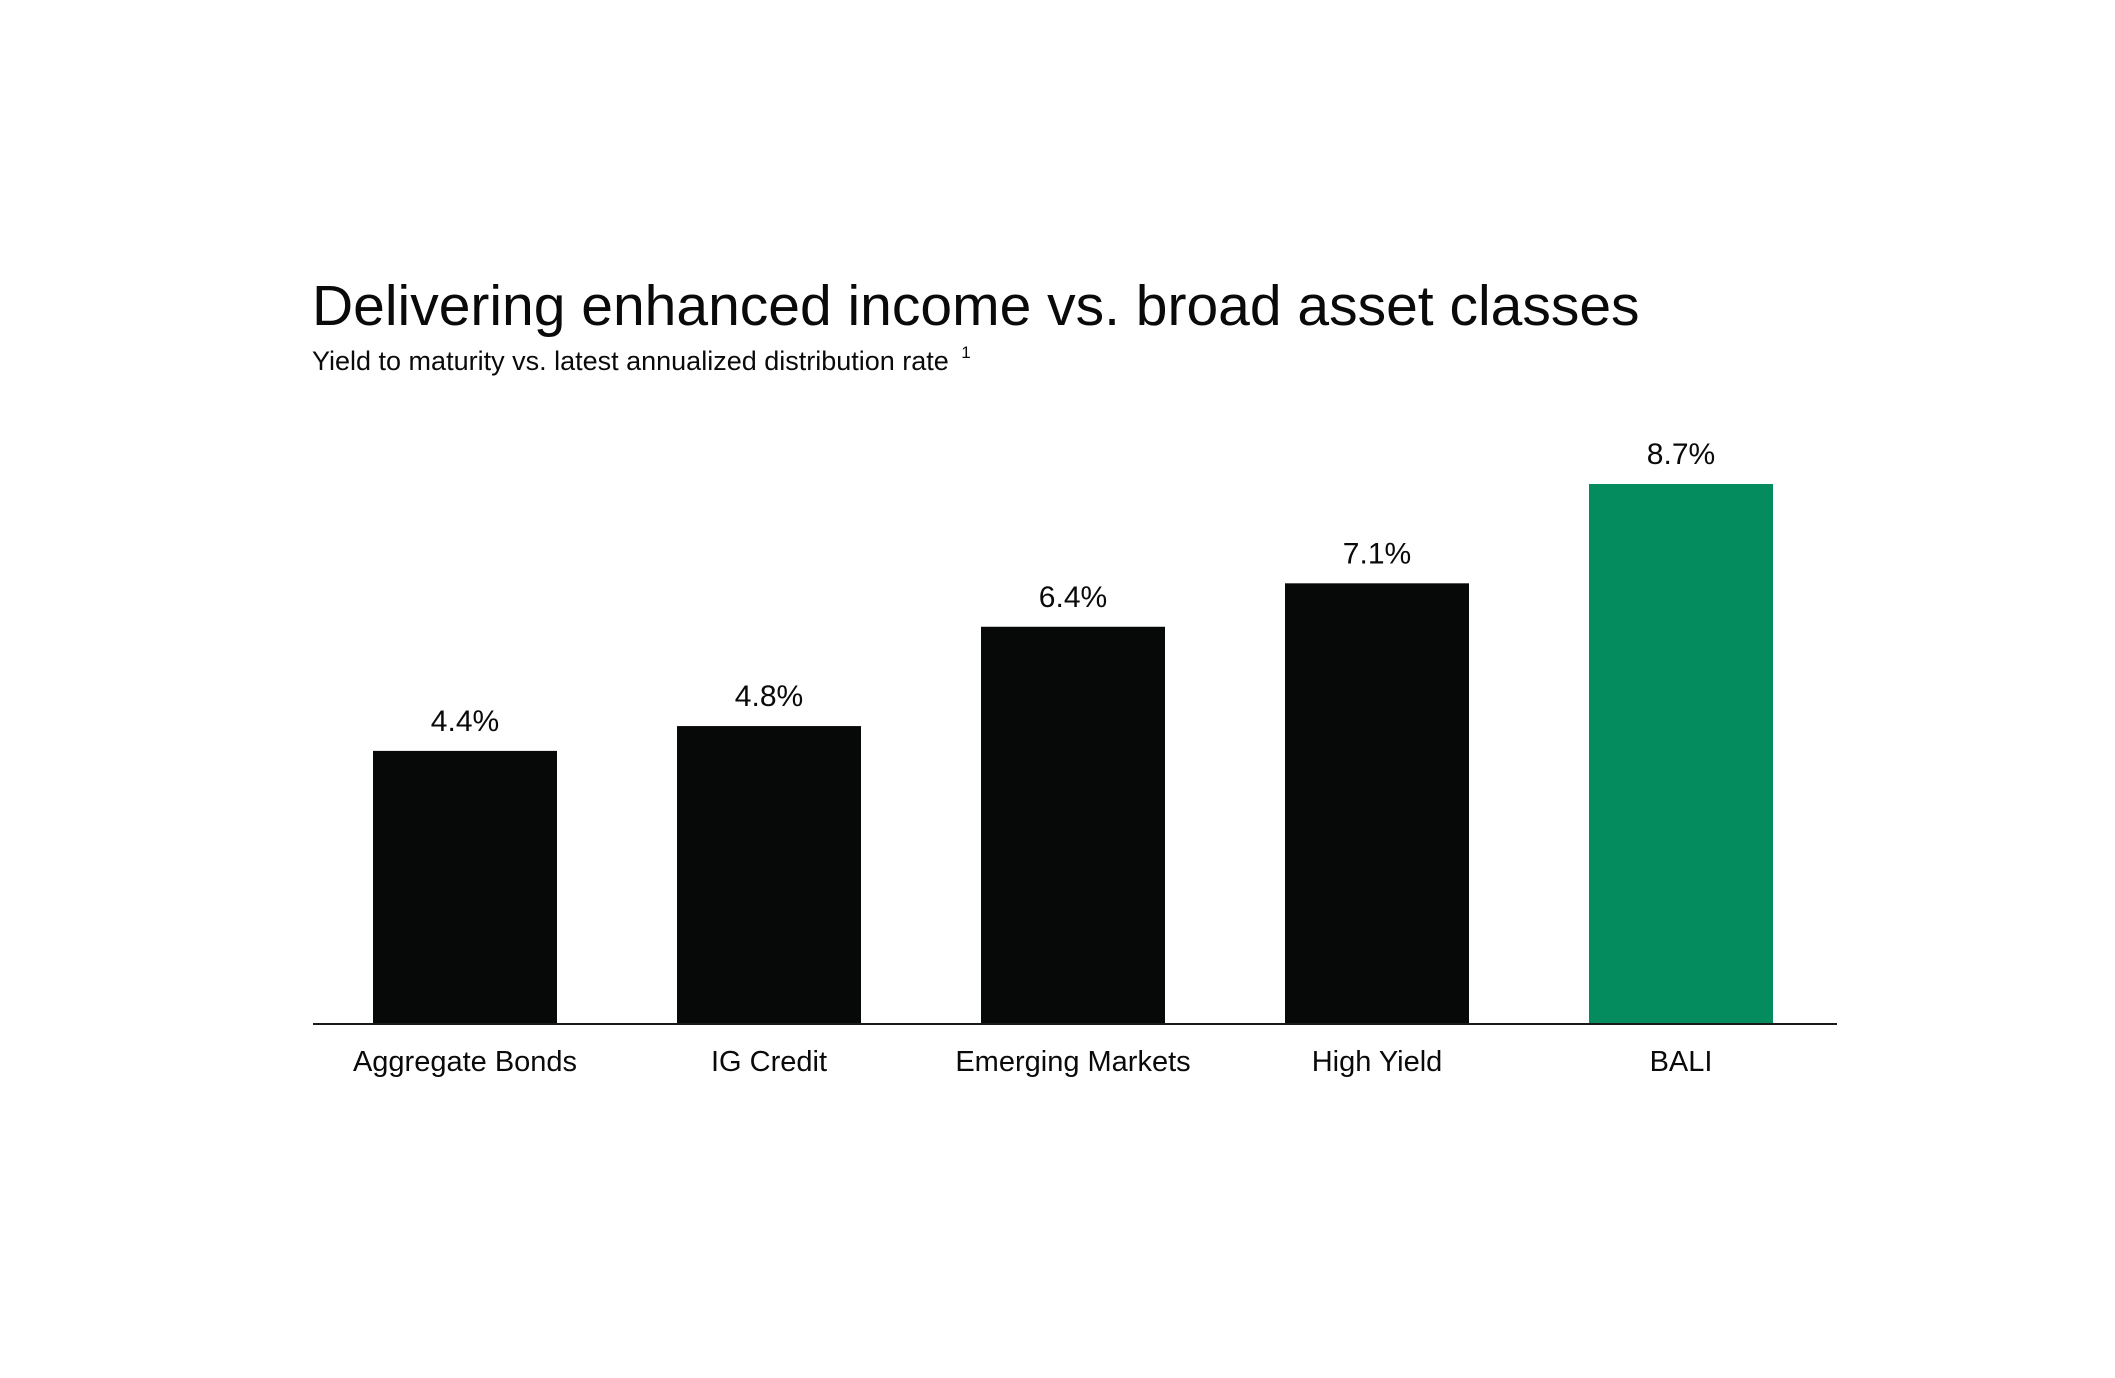  Describe the element at coordinates (465, 1062) in the screenshot. I see `category-label: Aggregate Bonds` at that location.